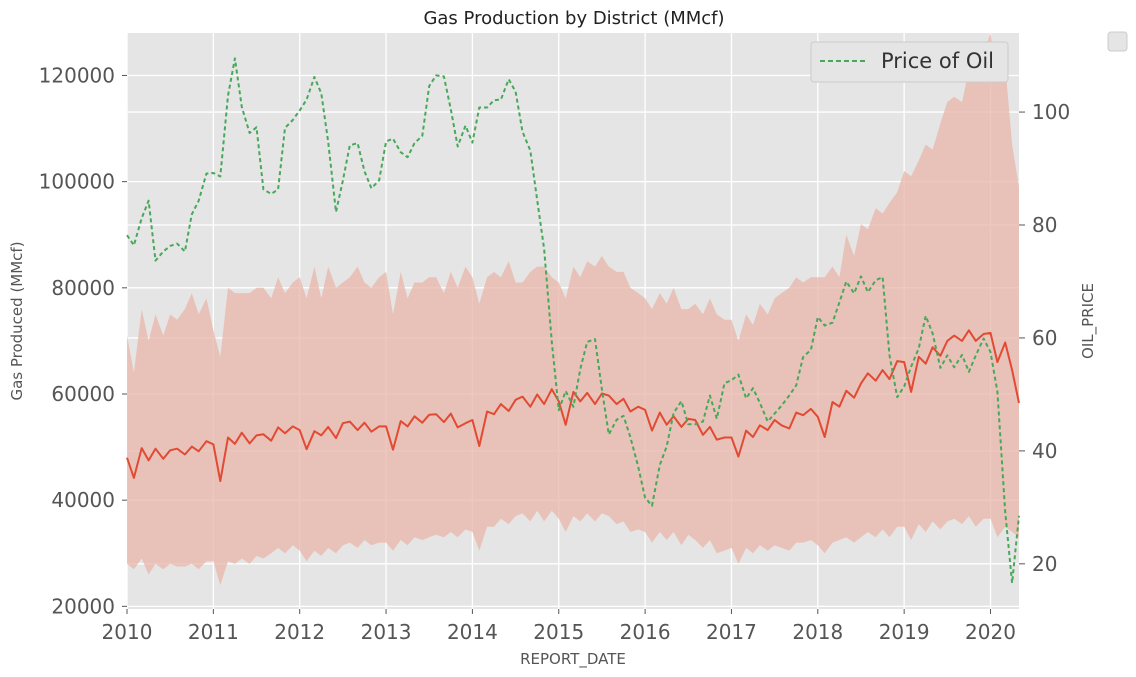 The image size is (1136, 677). I want to click on x-tick-label: 2012, so click(299, 632).